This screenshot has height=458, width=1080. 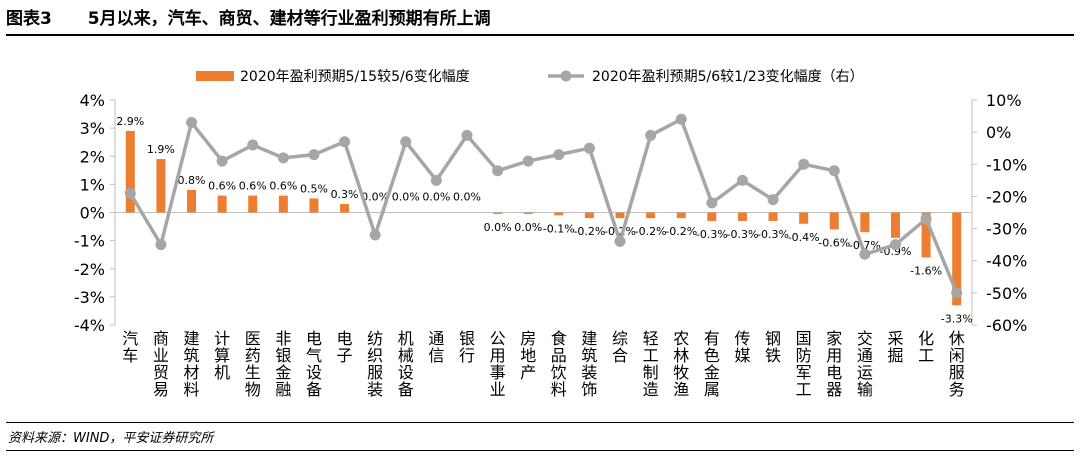 I want to click on bar-非银金融, so click(x=283, y=204).